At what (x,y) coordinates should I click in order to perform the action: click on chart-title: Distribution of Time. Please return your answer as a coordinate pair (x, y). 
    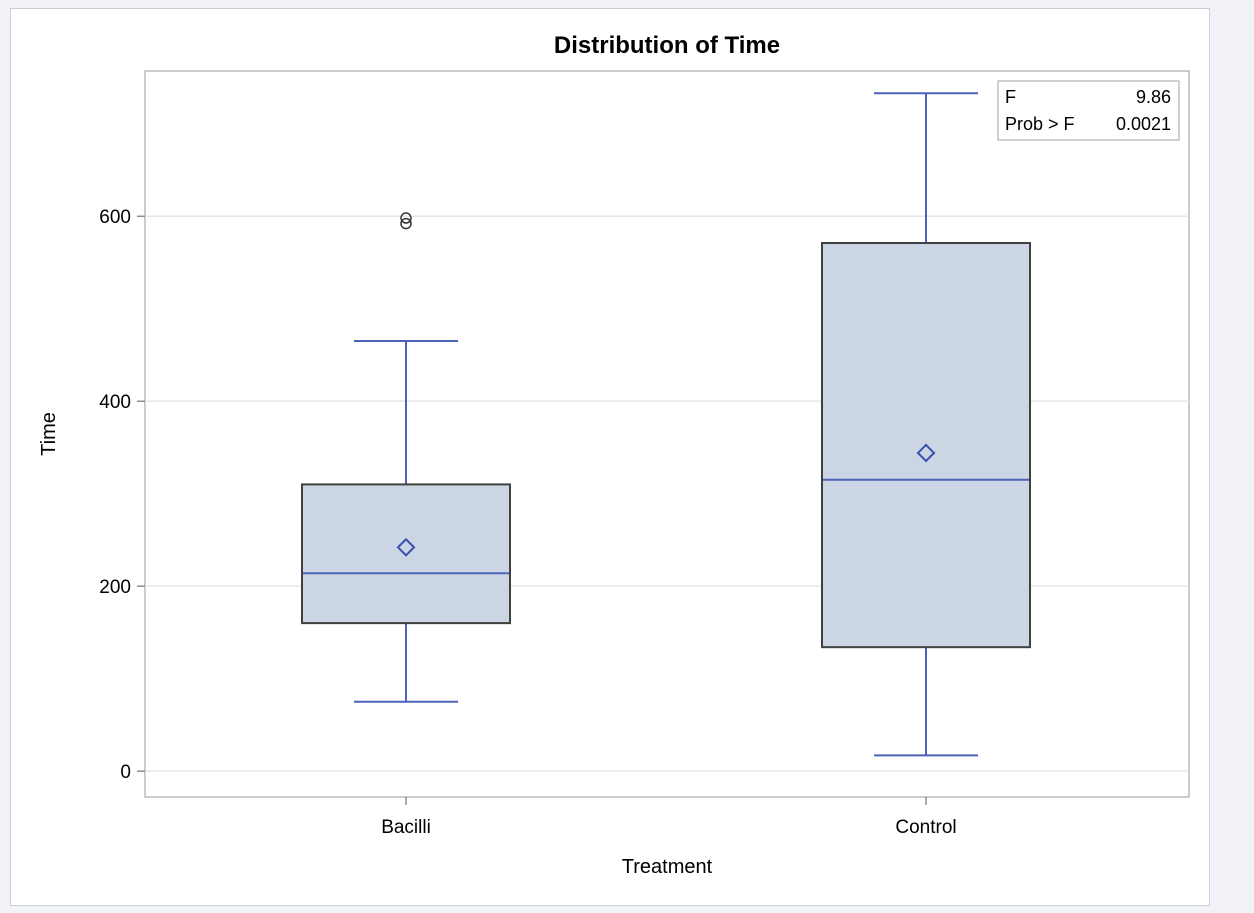
    Looking at the image, I should click on (667, 45).